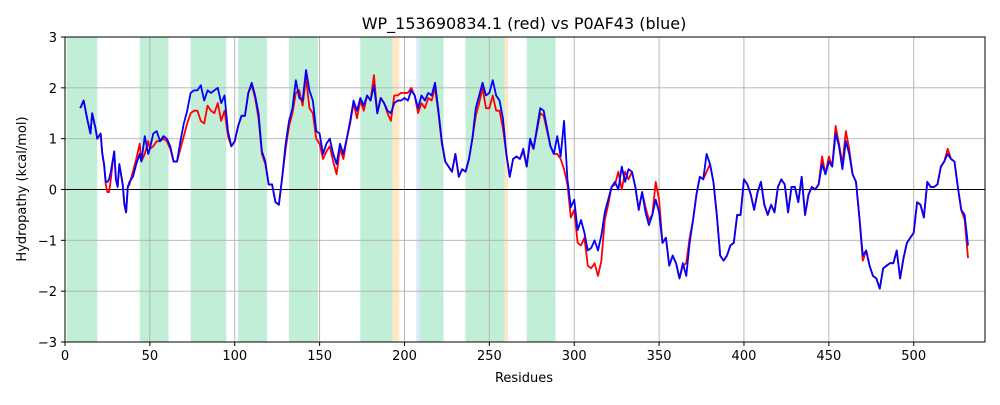 This screenshot has height=405, width=1000. What do you see at coordinates (744, 356) in the screenshot?
I see `x-tick-label-400: 400` at bounding box center [744, 356].